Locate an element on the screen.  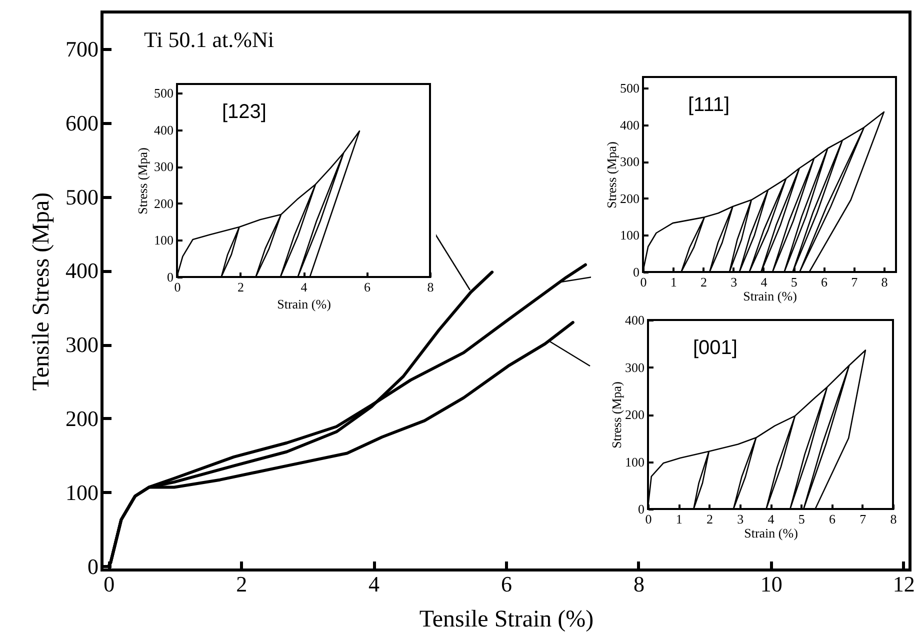
x-tick-label: 0 is located at coordinates (109, 584).